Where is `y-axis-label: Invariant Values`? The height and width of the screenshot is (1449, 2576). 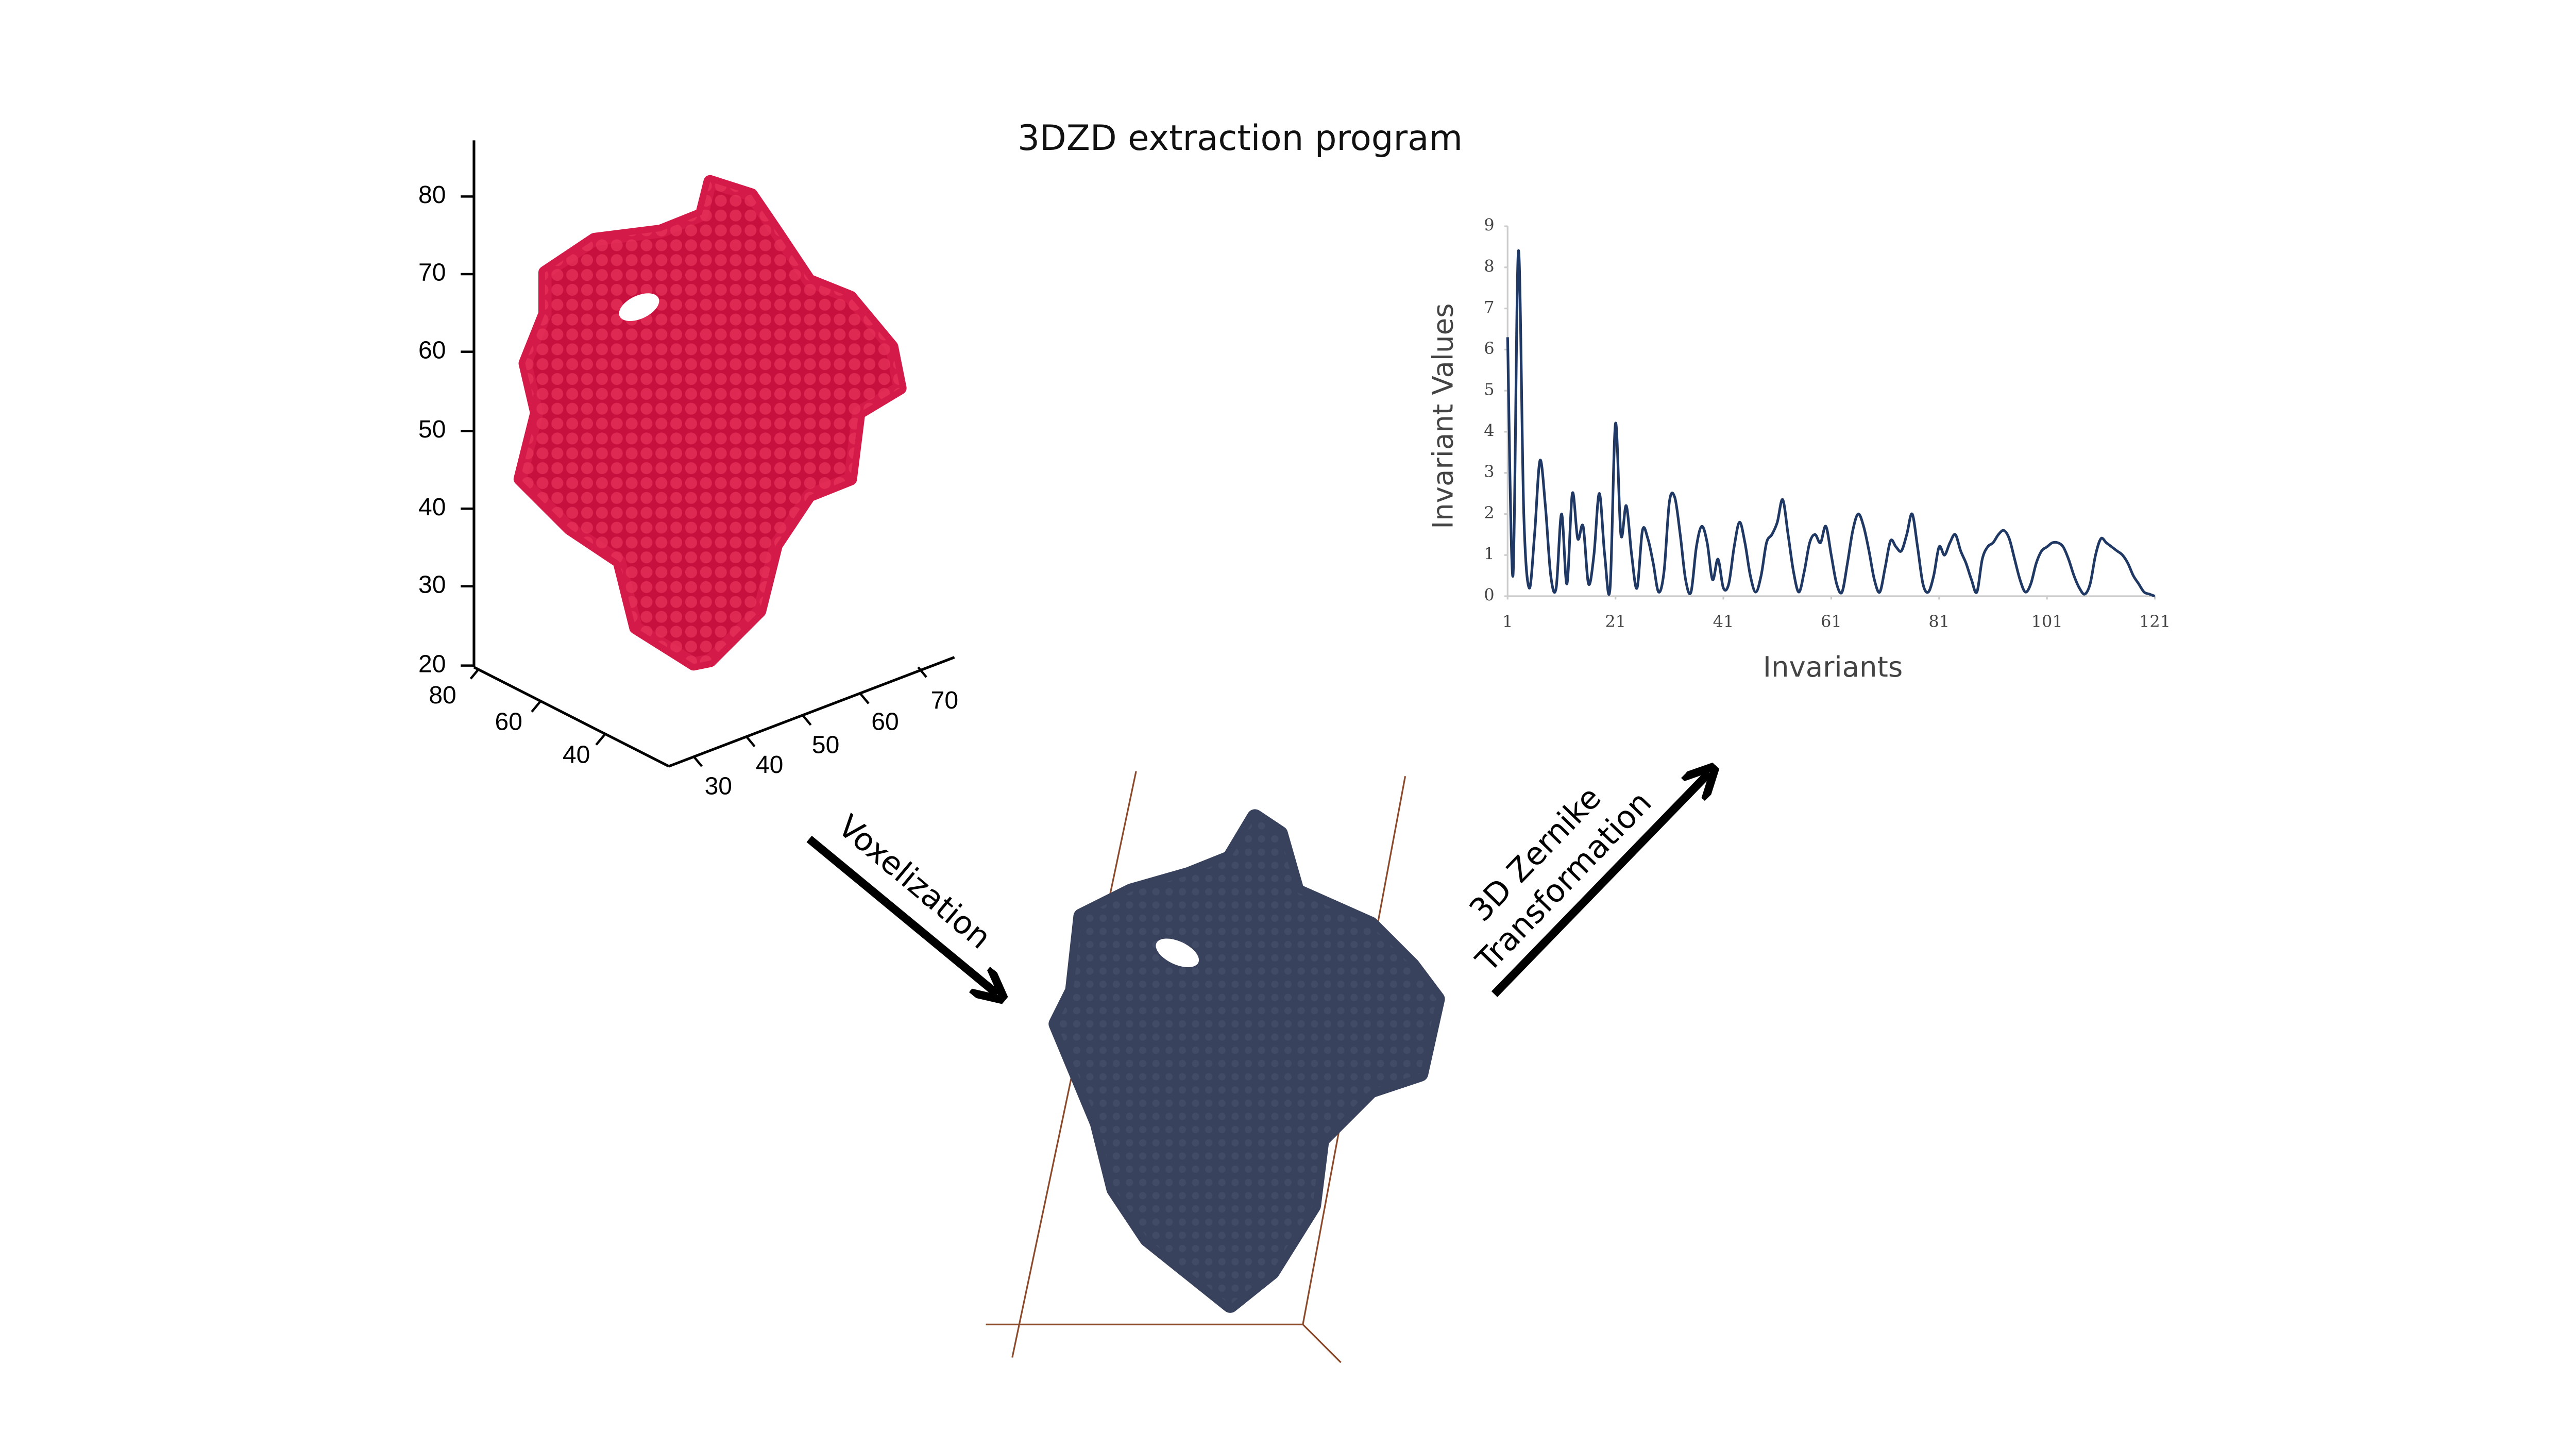
y-axis-label: Invariant Values is located at coordinates (1443, 416).